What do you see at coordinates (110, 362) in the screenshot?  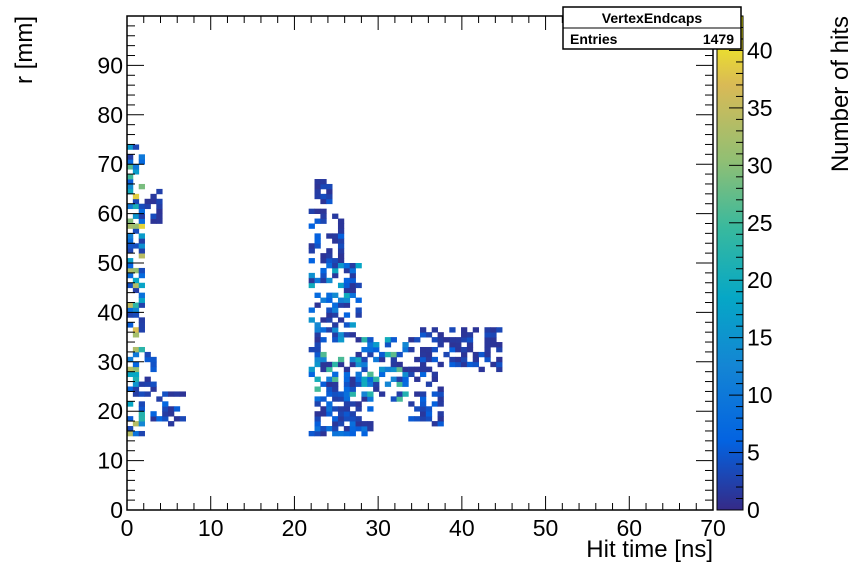 I see `y-tick-label: 30` at bounding box center [110, 362].